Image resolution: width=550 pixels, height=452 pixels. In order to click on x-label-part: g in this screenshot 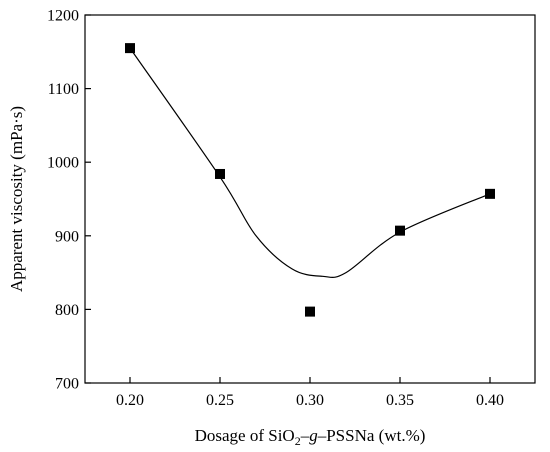, I will do `click(313, 435)`.